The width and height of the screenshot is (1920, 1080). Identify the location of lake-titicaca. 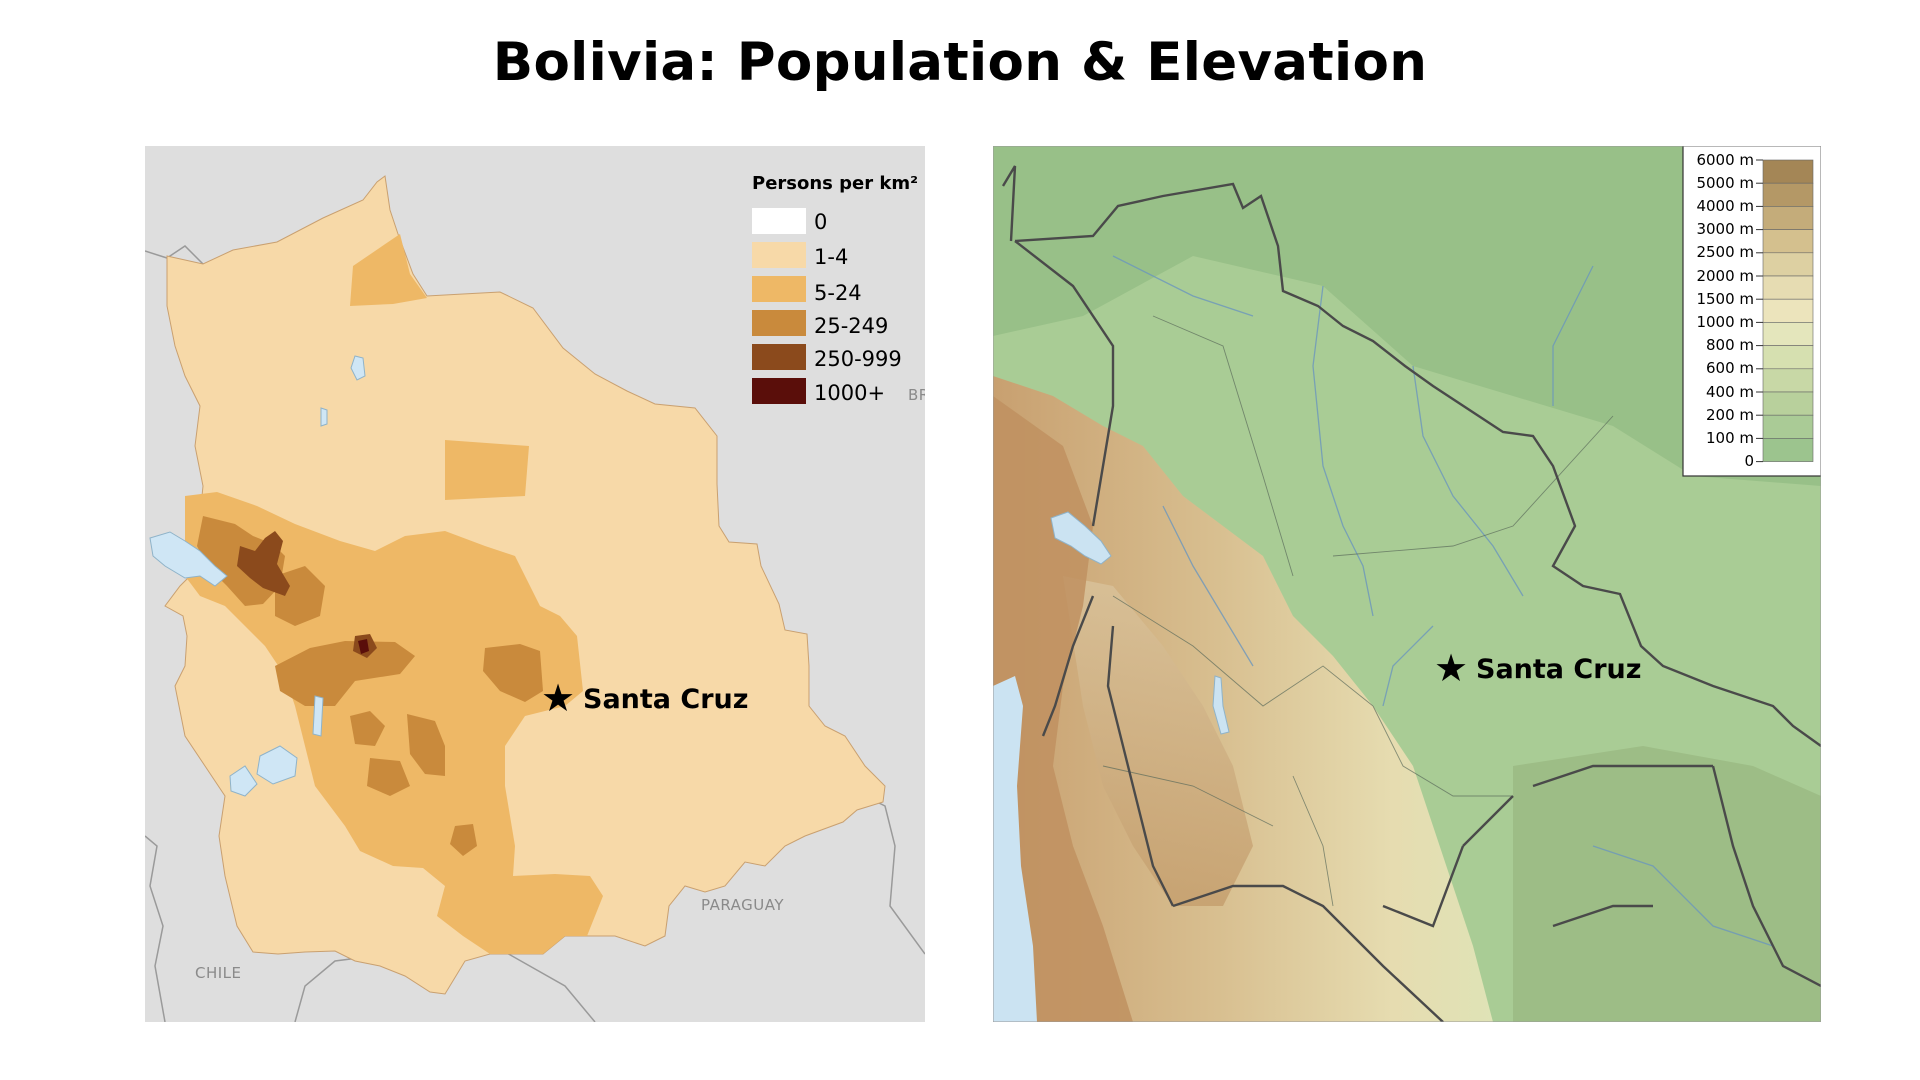
(1081, 538).